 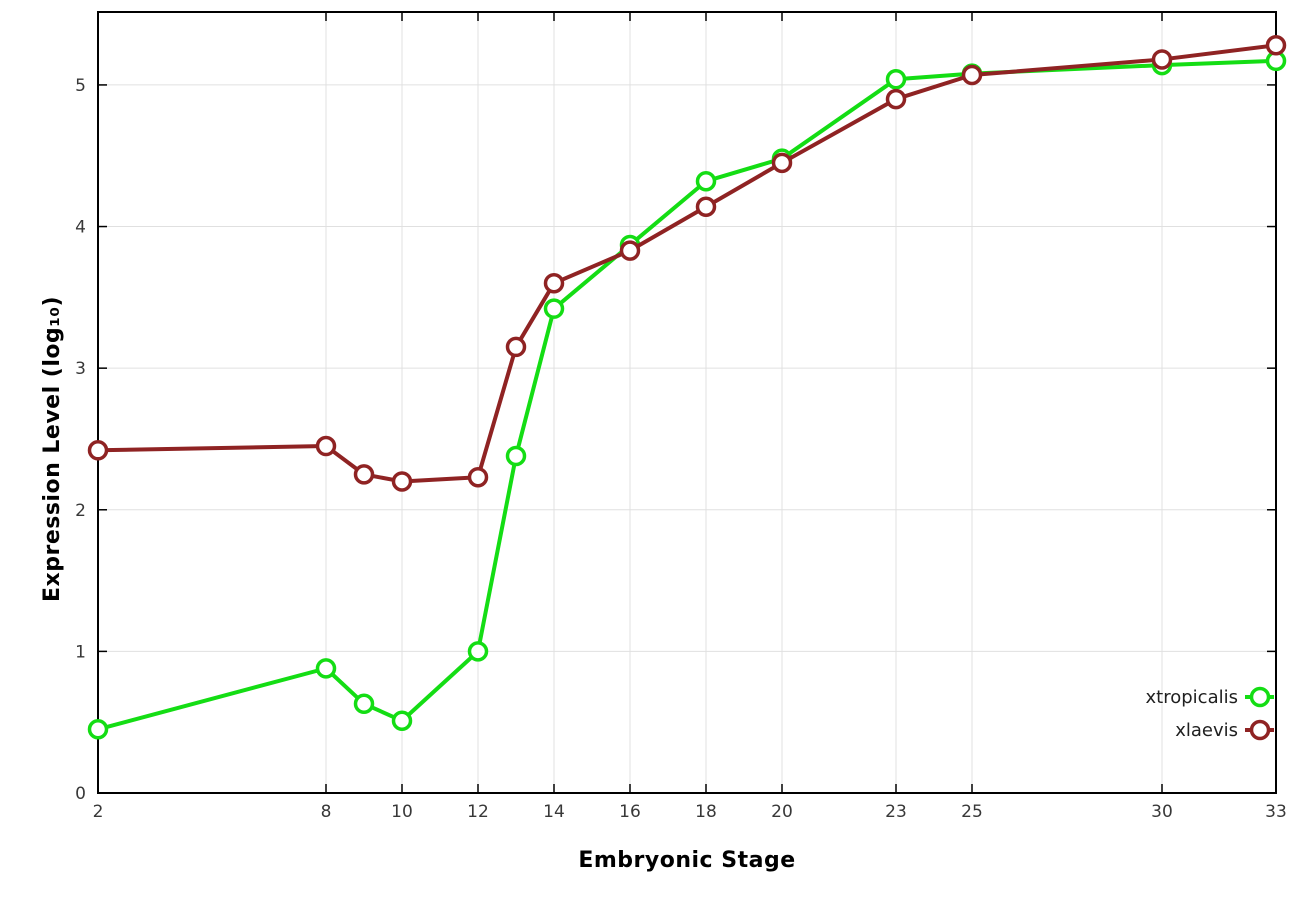 I want to click on y-tick-label: 0, so click(x=80, y=794).